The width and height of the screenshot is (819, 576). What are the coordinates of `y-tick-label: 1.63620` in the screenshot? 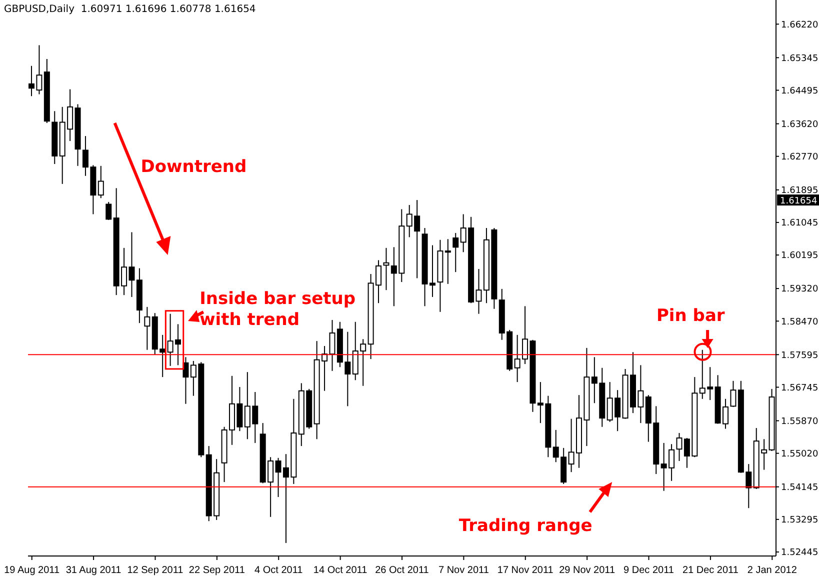 It's located at (799, 125).